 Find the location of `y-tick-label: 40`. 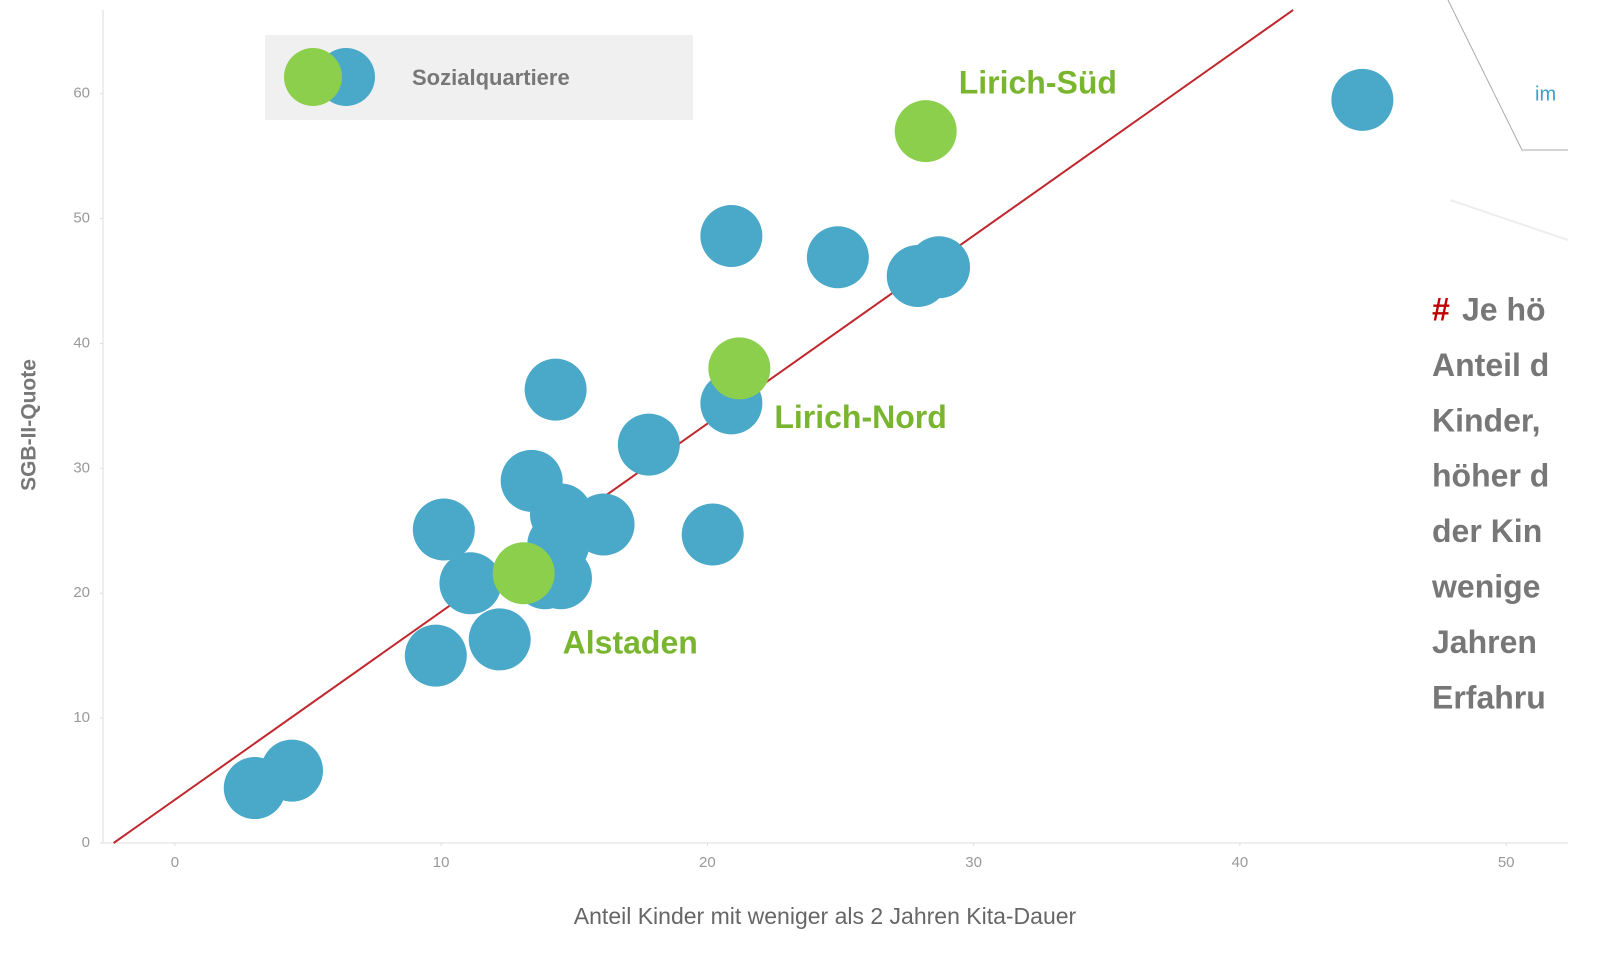

y-tick-label: 40 is located at coordinates (81, 342).